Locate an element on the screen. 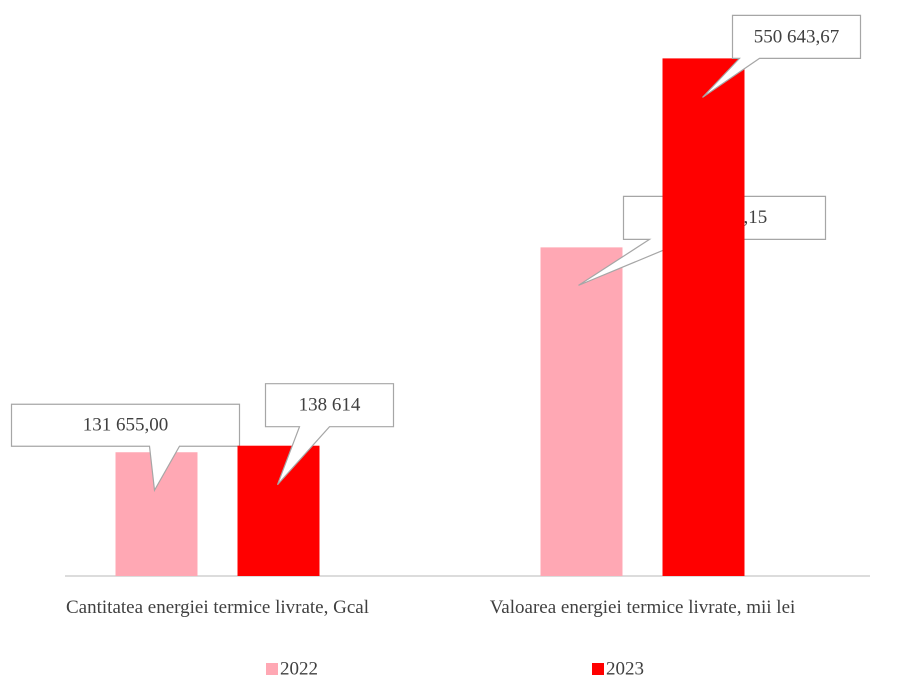 The width and height of the screenshot is (903, 679). data-label: 138 614 is located at coordinates (330, 405).